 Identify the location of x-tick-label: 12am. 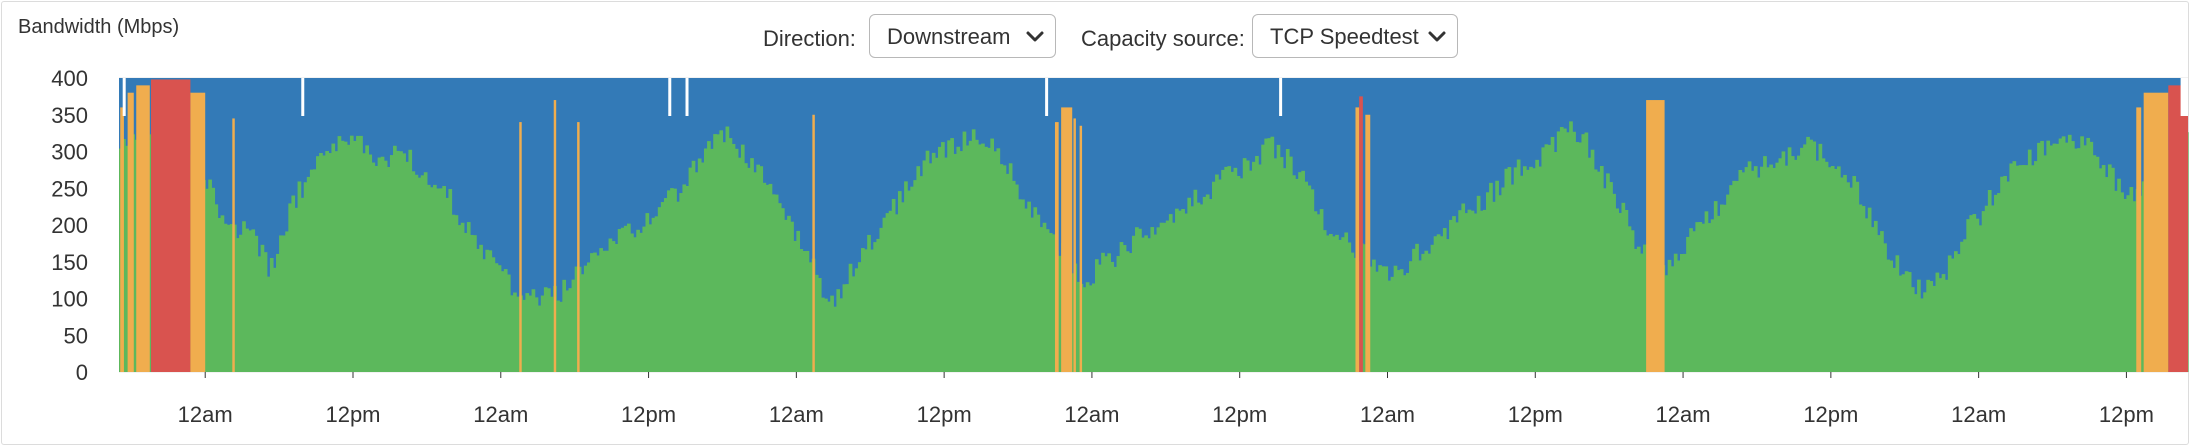
(1091, 414).